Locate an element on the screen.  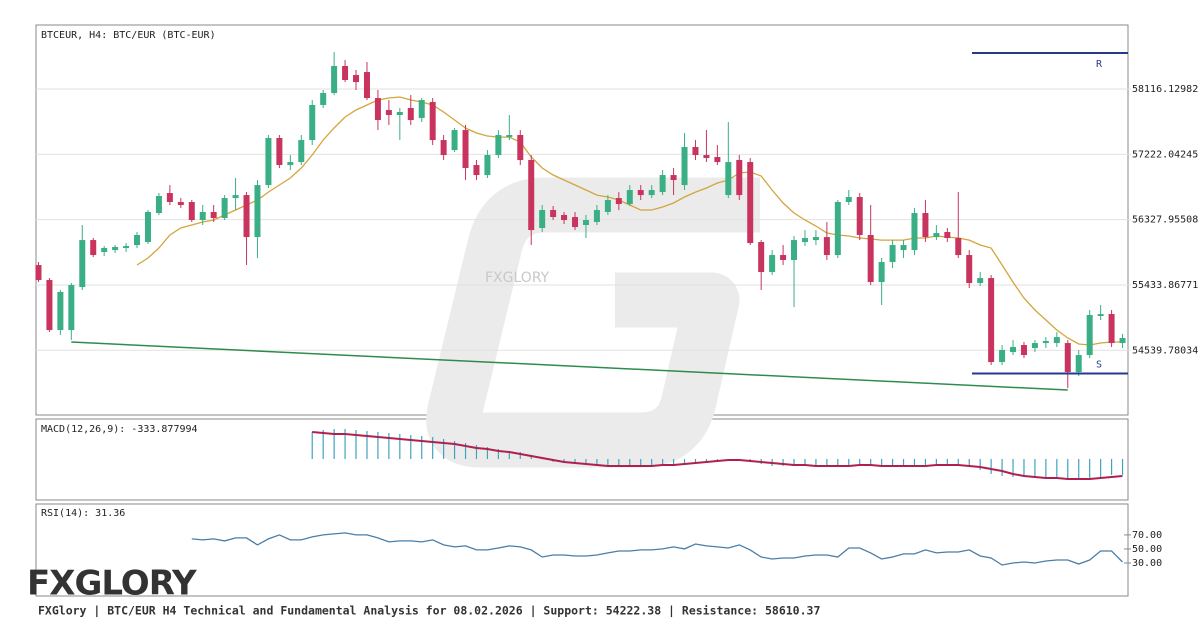
rsi-label: RSI(14): 31.36 is located at coordinates (83, 513).